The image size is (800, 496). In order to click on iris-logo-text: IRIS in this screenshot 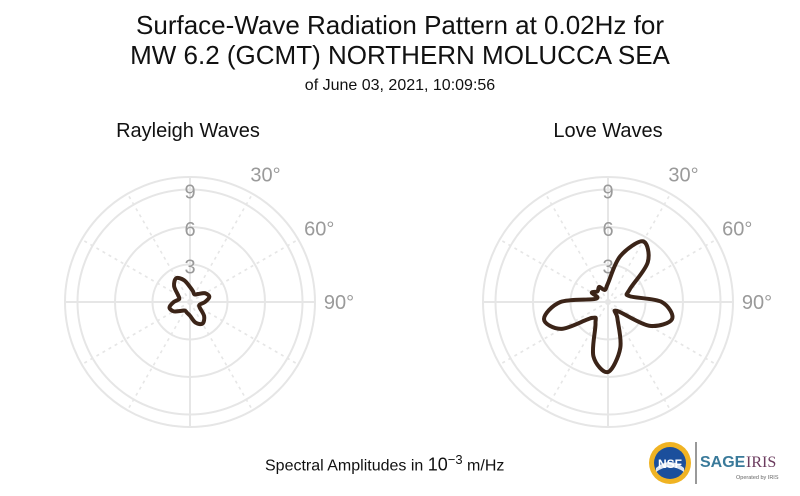, I will do `click(761, 462)`.